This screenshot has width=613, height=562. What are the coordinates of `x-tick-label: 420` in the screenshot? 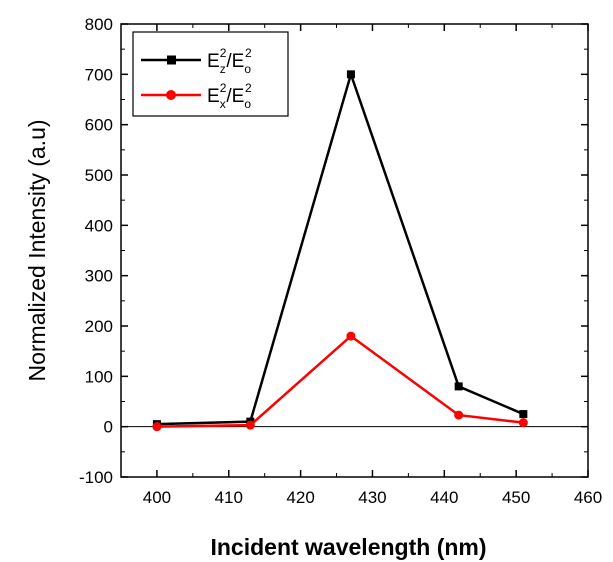 It's located at (300, 497).